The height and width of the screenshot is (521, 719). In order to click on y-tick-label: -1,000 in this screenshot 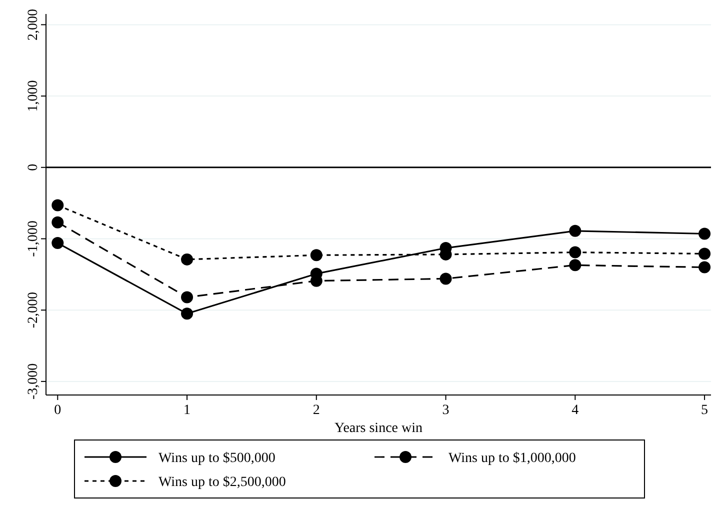, I will do `click(33, 238)`.